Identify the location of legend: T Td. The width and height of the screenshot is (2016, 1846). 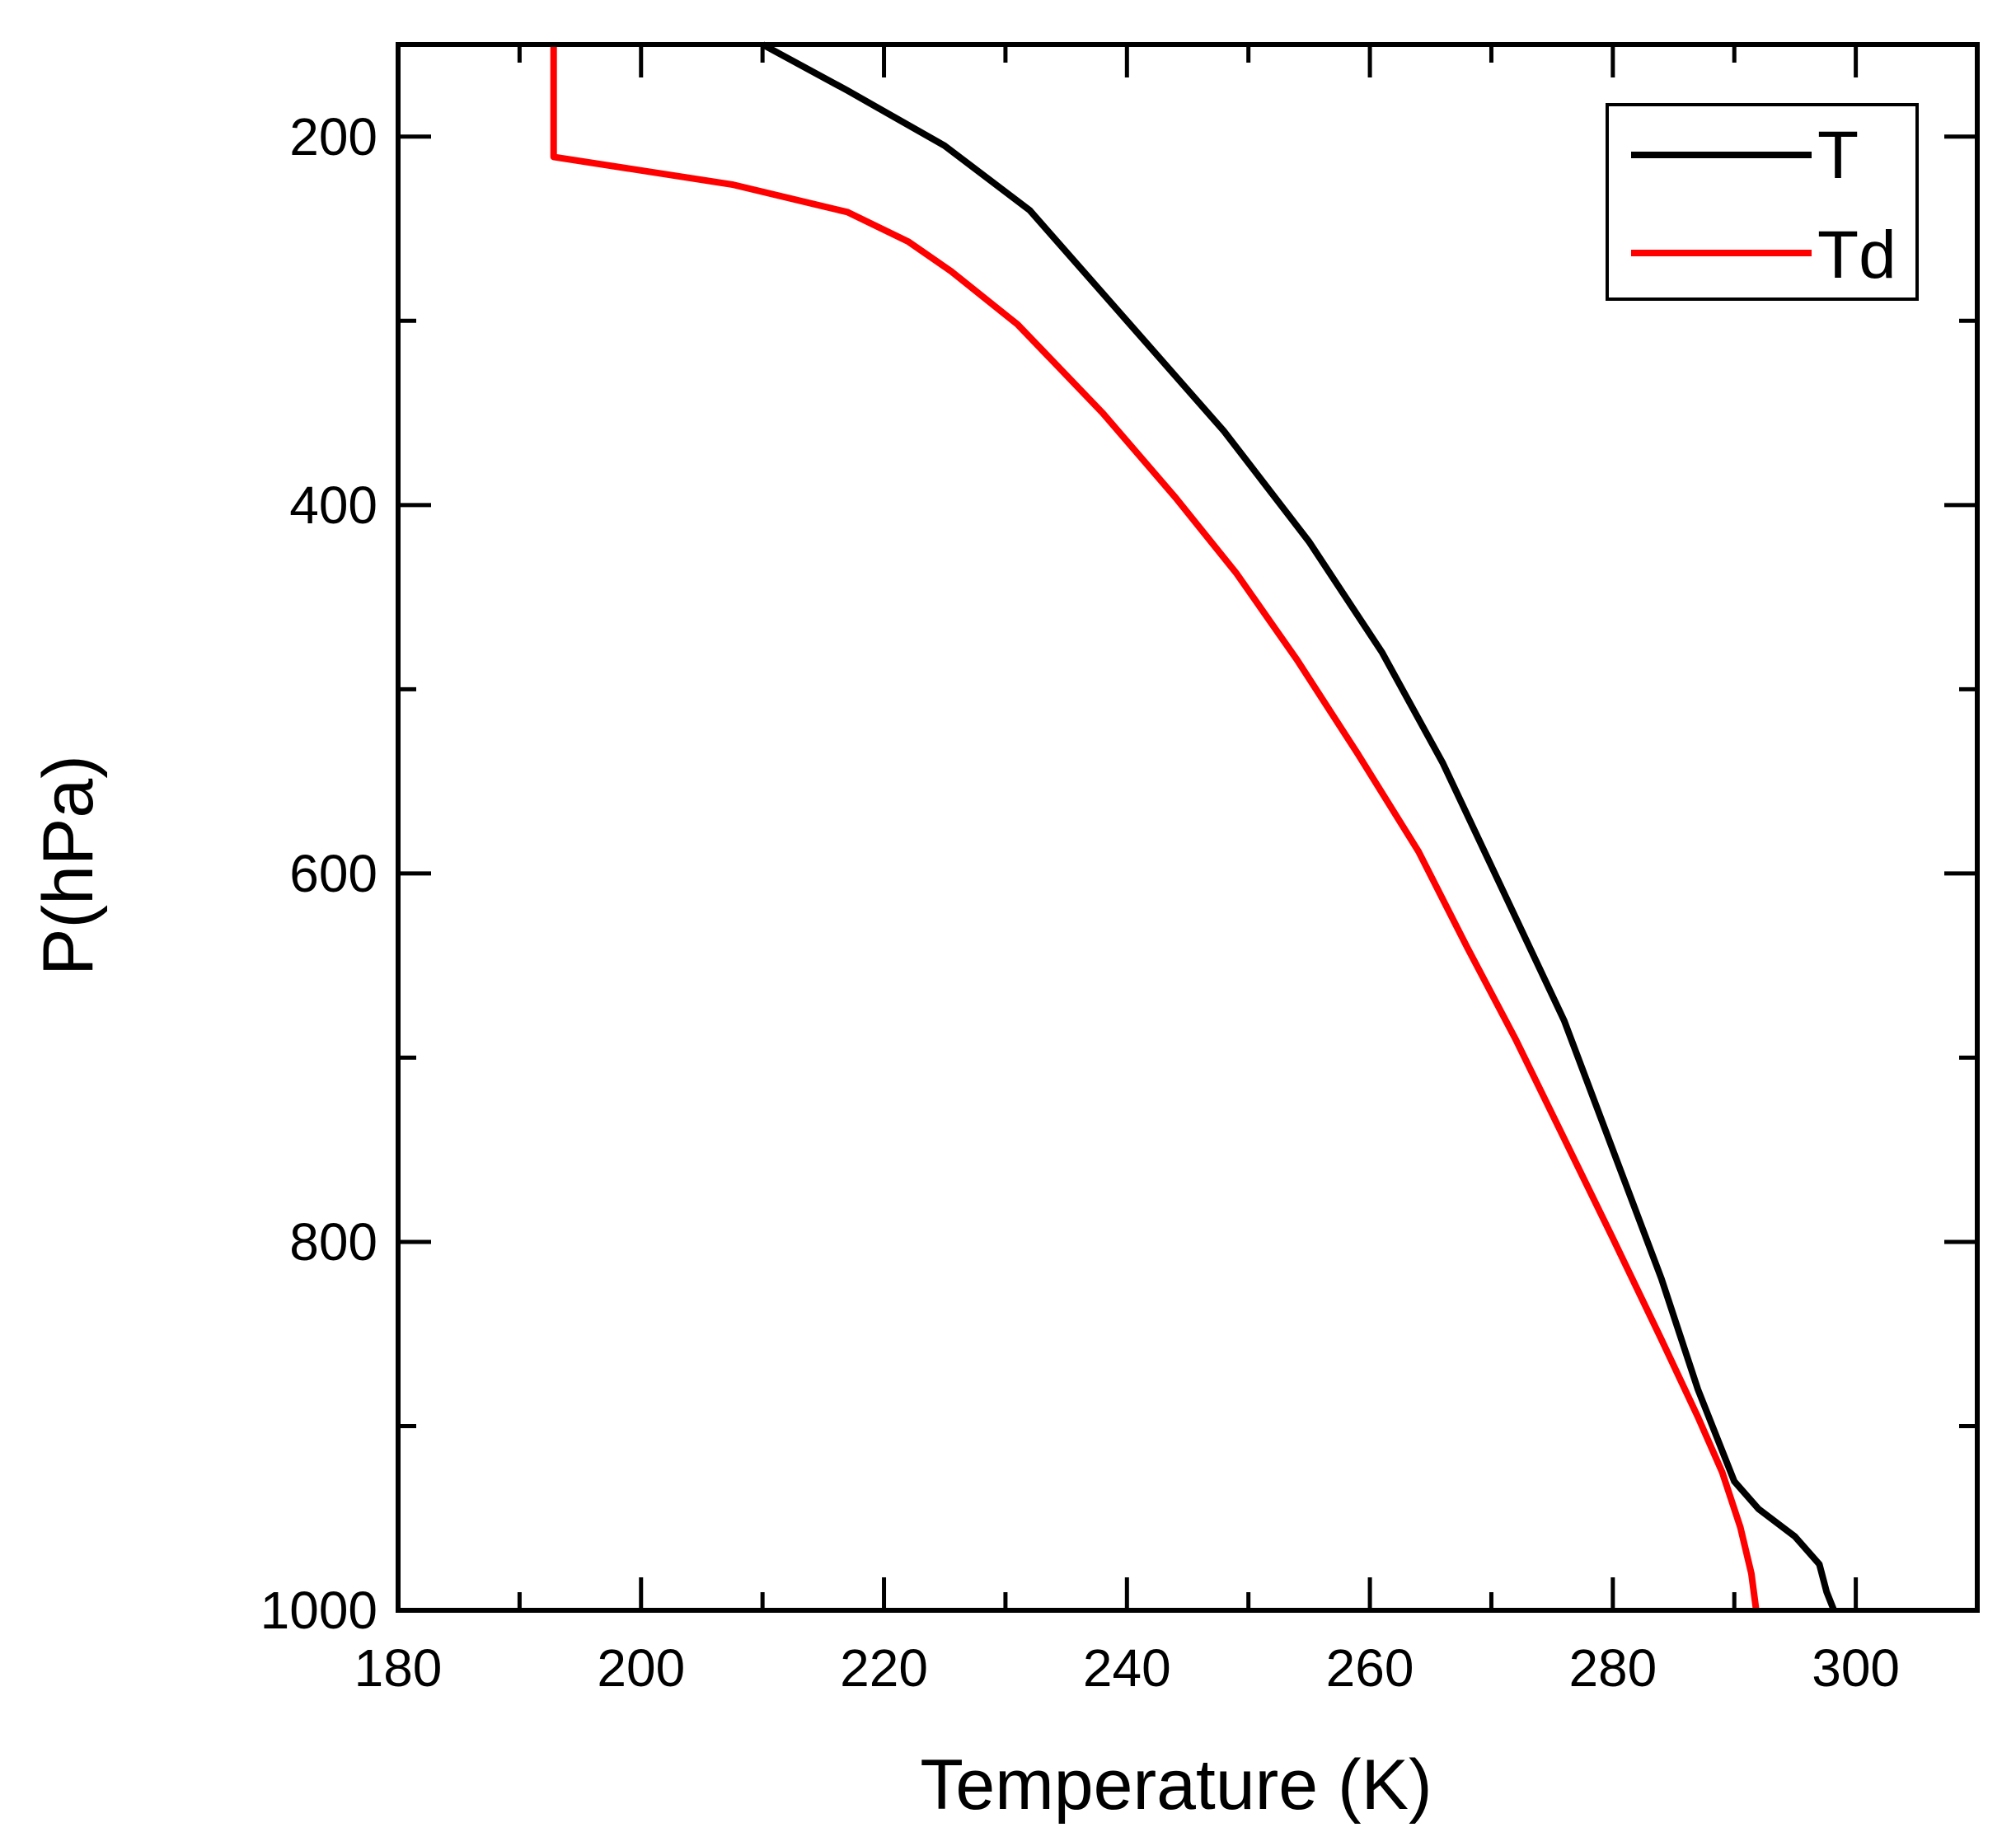
(1762, 202).